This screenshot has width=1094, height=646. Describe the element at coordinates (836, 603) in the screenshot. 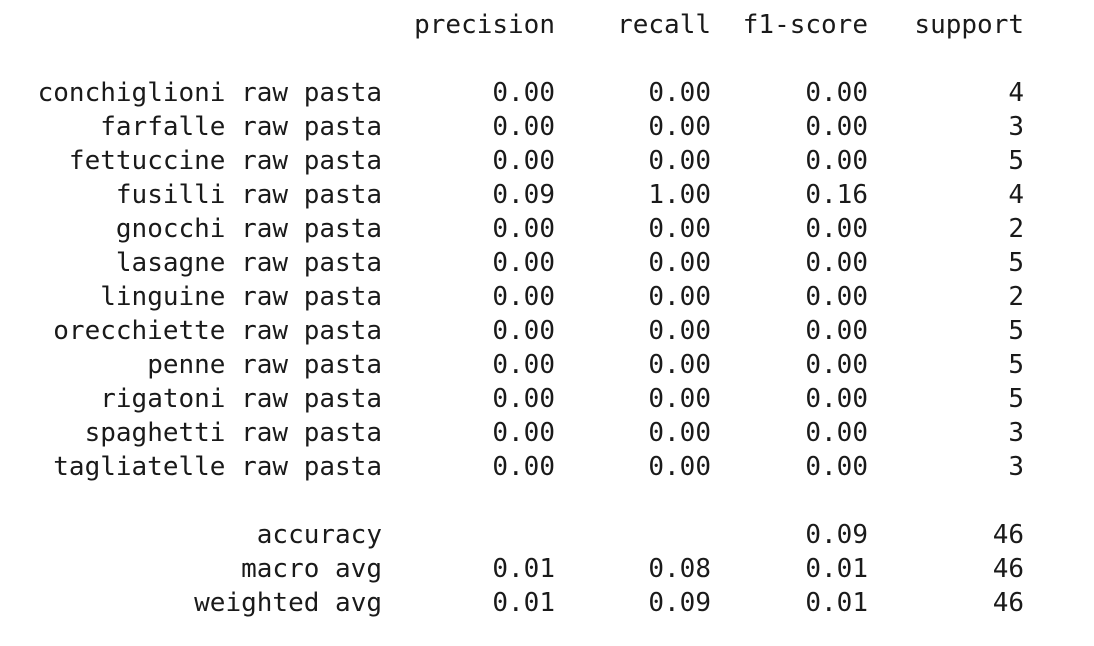

I see `weighted-avg-f1: 0.01` at that location.